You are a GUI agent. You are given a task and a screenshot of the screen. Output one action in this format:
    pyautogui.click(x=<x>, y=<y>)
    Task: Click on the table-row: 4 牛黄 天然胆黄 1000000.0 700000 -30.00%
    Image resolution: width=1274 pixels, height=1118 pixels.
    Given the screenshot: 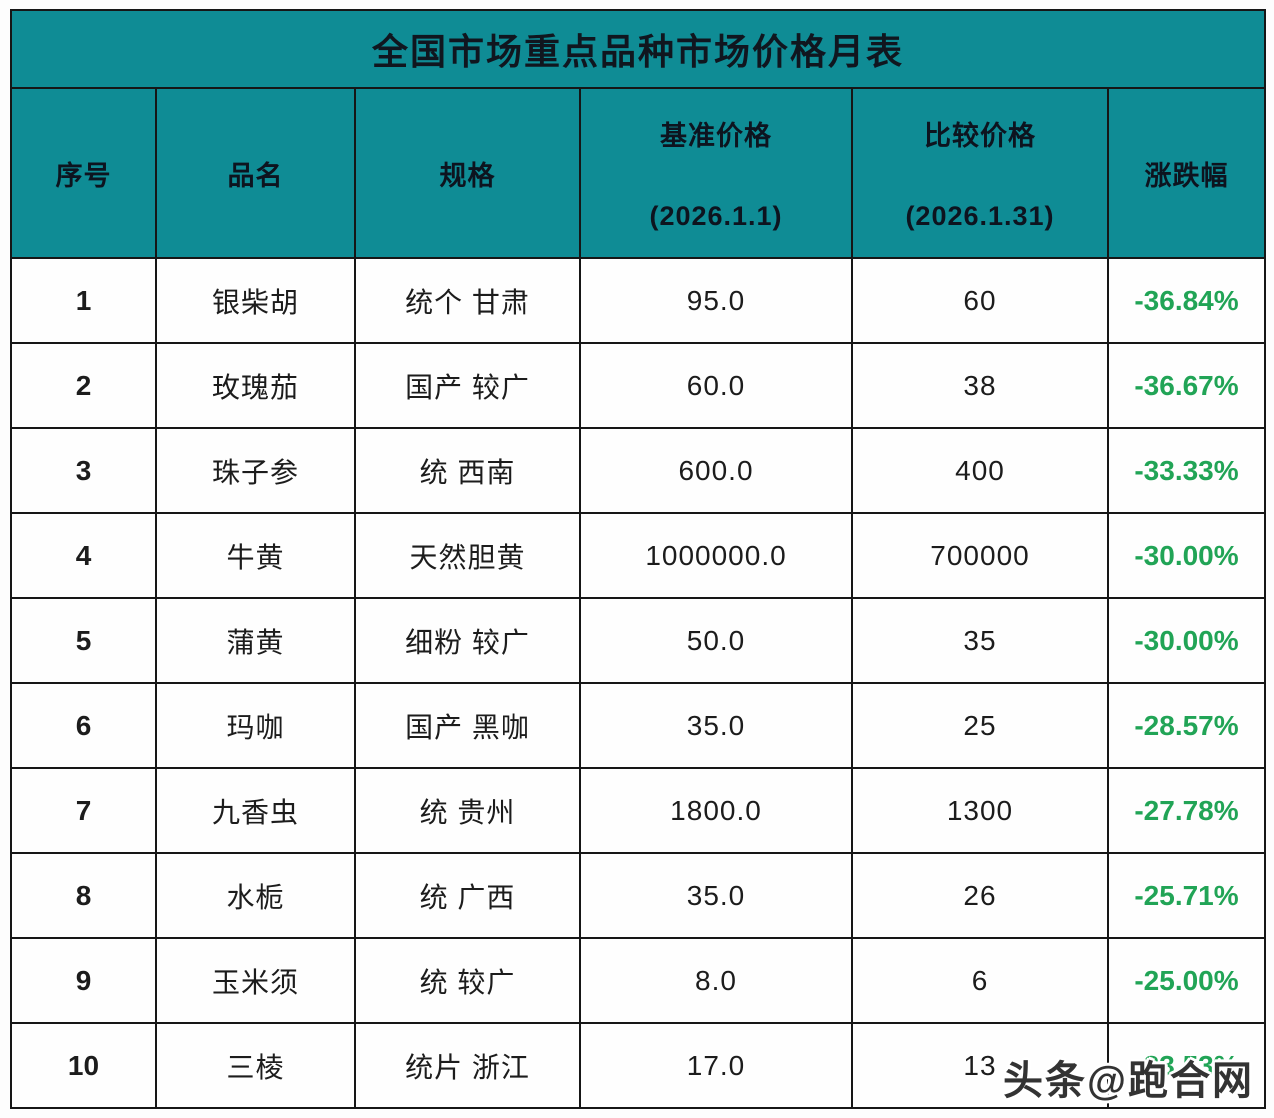 What is the action you would take?
    pyautogui.click(x=638, y=555)
    